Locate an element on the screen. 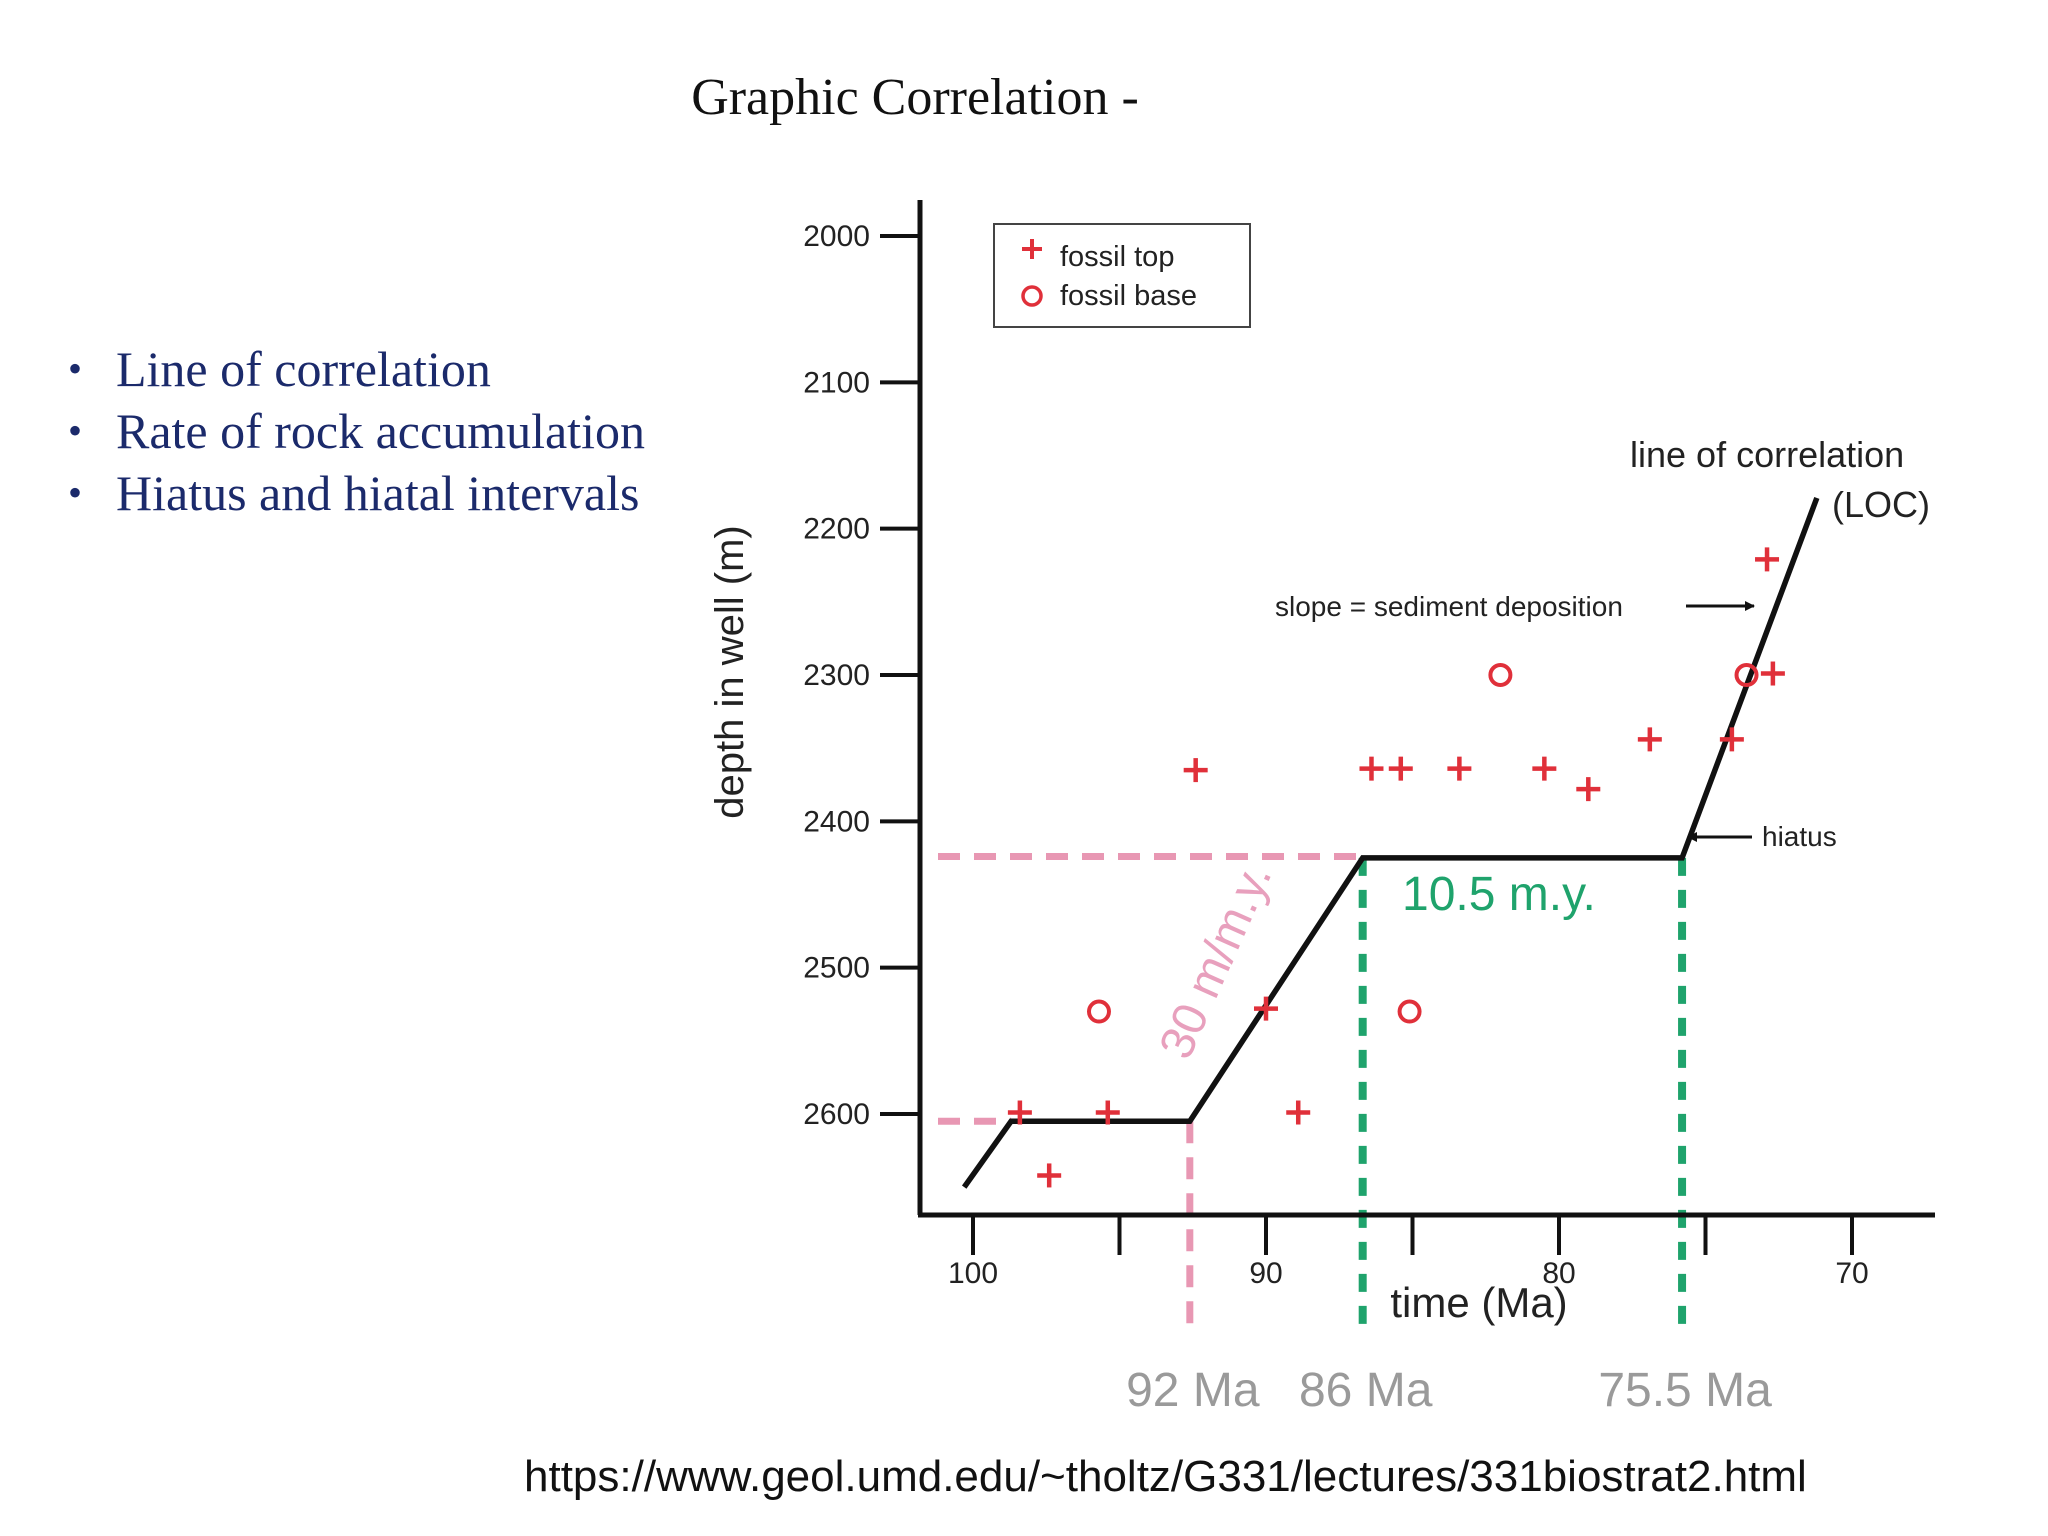 The image size is (2048, 1536). bullet-text: Line of correlation is located at coordinates (303, 369).